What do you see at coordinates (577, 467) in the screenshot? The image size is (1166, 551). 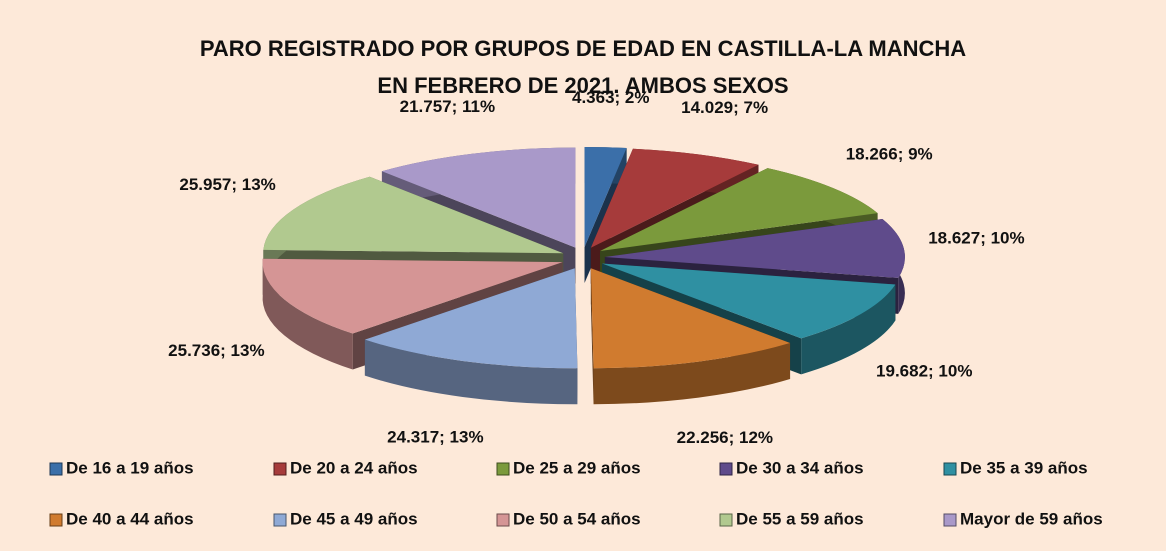 I see `legend-label: De 25 a 29 años` at bounding box center [577, 467].